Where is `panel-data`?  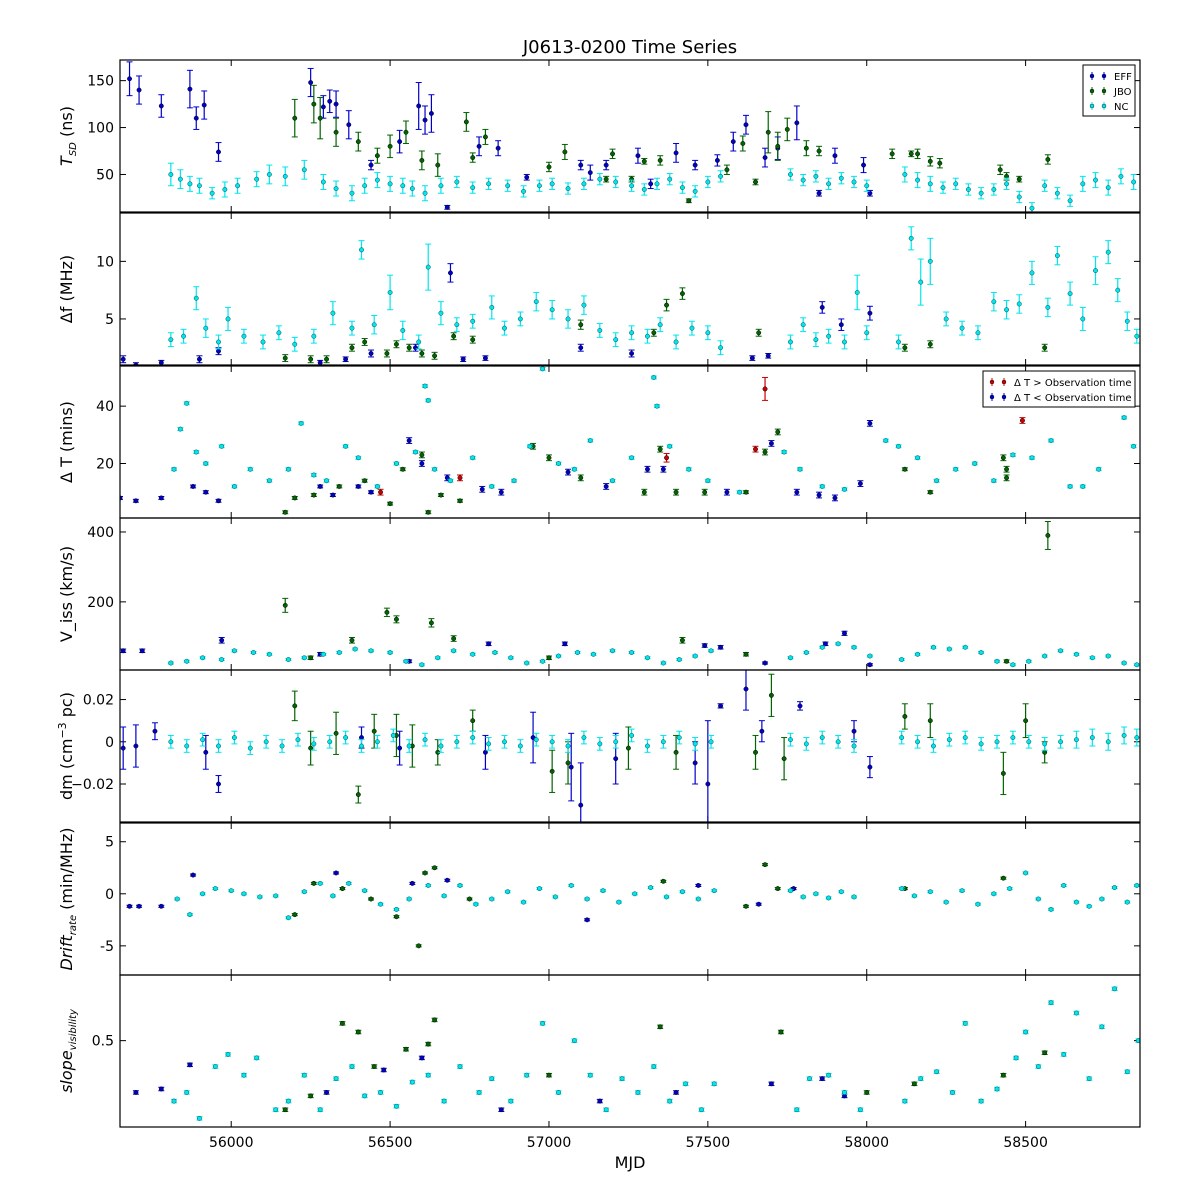
panel-data is located at coordinates (636, 1053).